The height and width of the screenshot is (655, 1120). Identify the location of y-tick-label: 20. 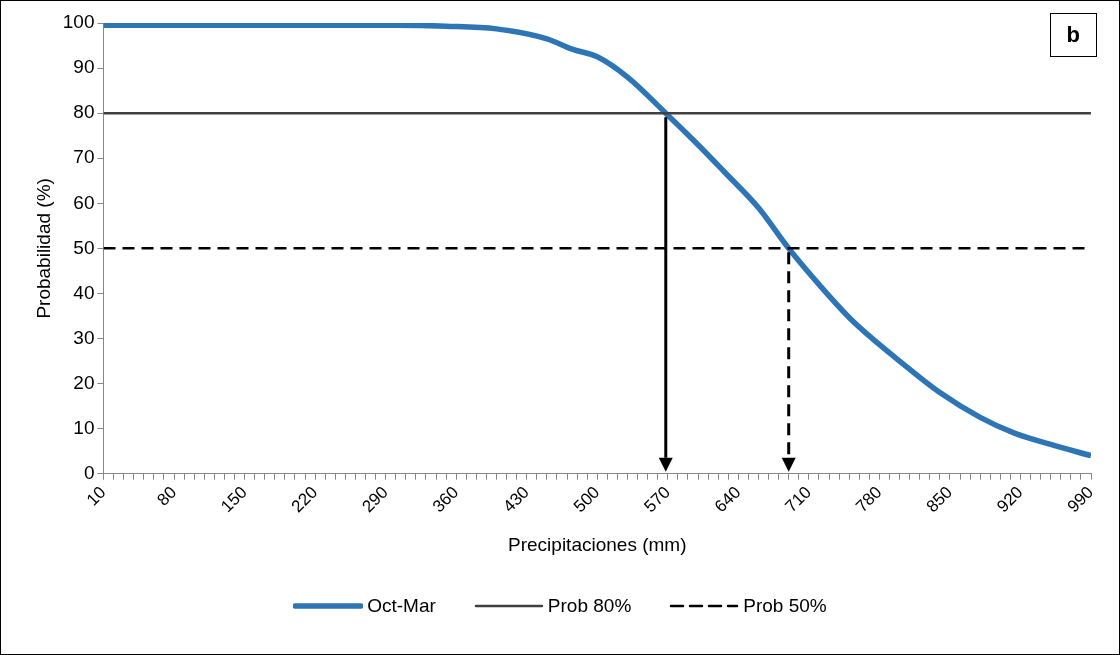
(84, 382).